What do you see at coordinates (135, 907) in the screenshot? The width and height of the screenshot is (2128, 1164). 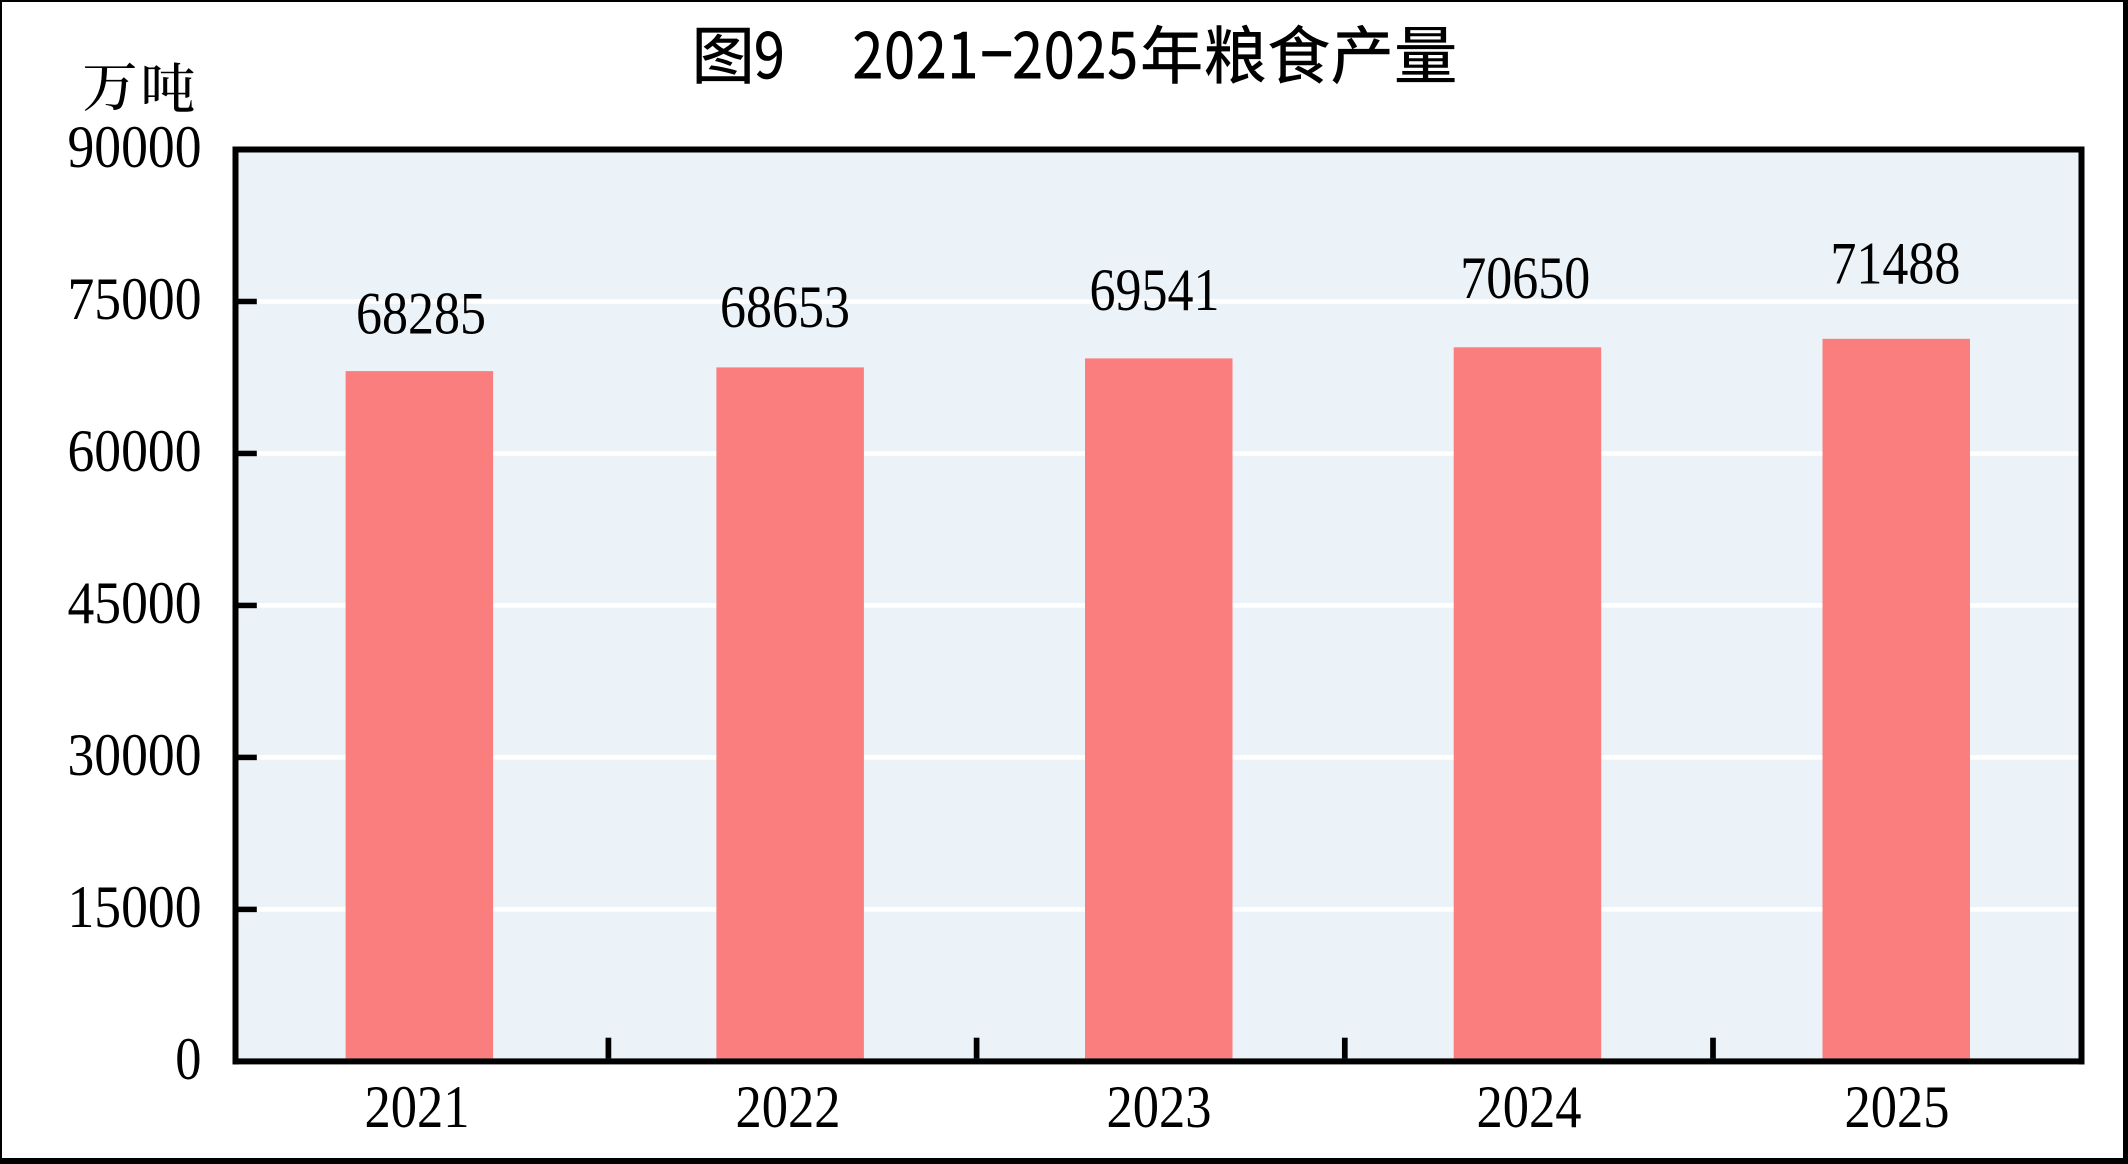 I see `svg-text: 15000` at bounding box center [135, 907].